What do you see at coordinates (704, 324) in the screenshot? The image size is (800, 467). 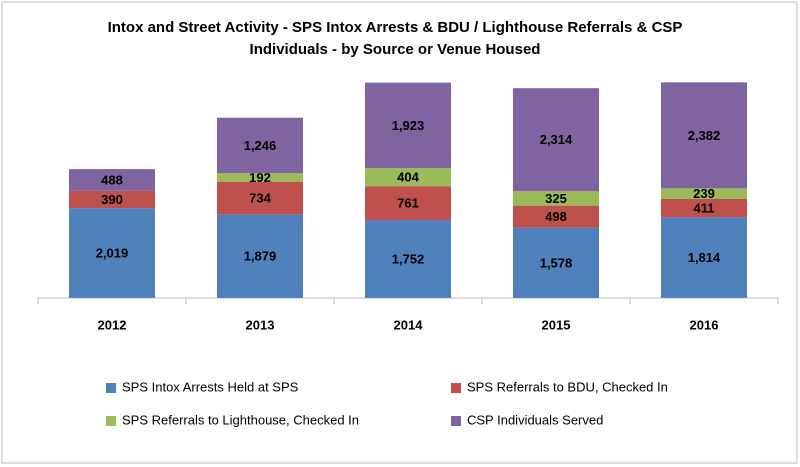 I see `x-tick-label: 2016` at bounding box center [704, 324].